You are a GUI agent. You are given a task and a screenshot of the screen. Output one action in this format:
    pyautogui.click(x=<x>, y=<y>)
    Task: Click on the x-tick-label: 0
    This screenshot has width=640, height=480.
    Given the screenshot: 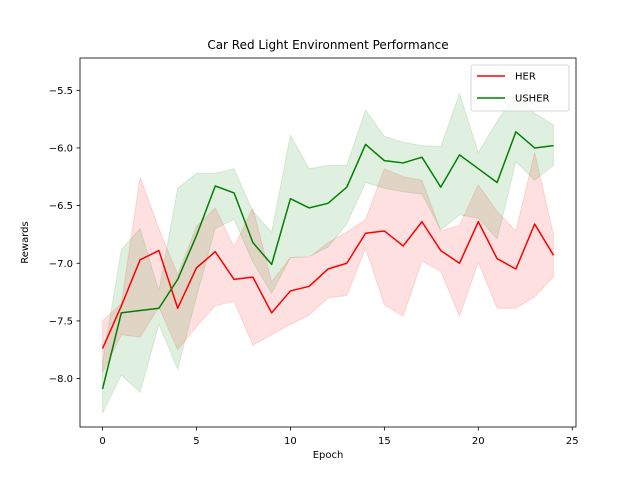 What is the action you would take?
    pyautogui.click(x=102, y=441)
    